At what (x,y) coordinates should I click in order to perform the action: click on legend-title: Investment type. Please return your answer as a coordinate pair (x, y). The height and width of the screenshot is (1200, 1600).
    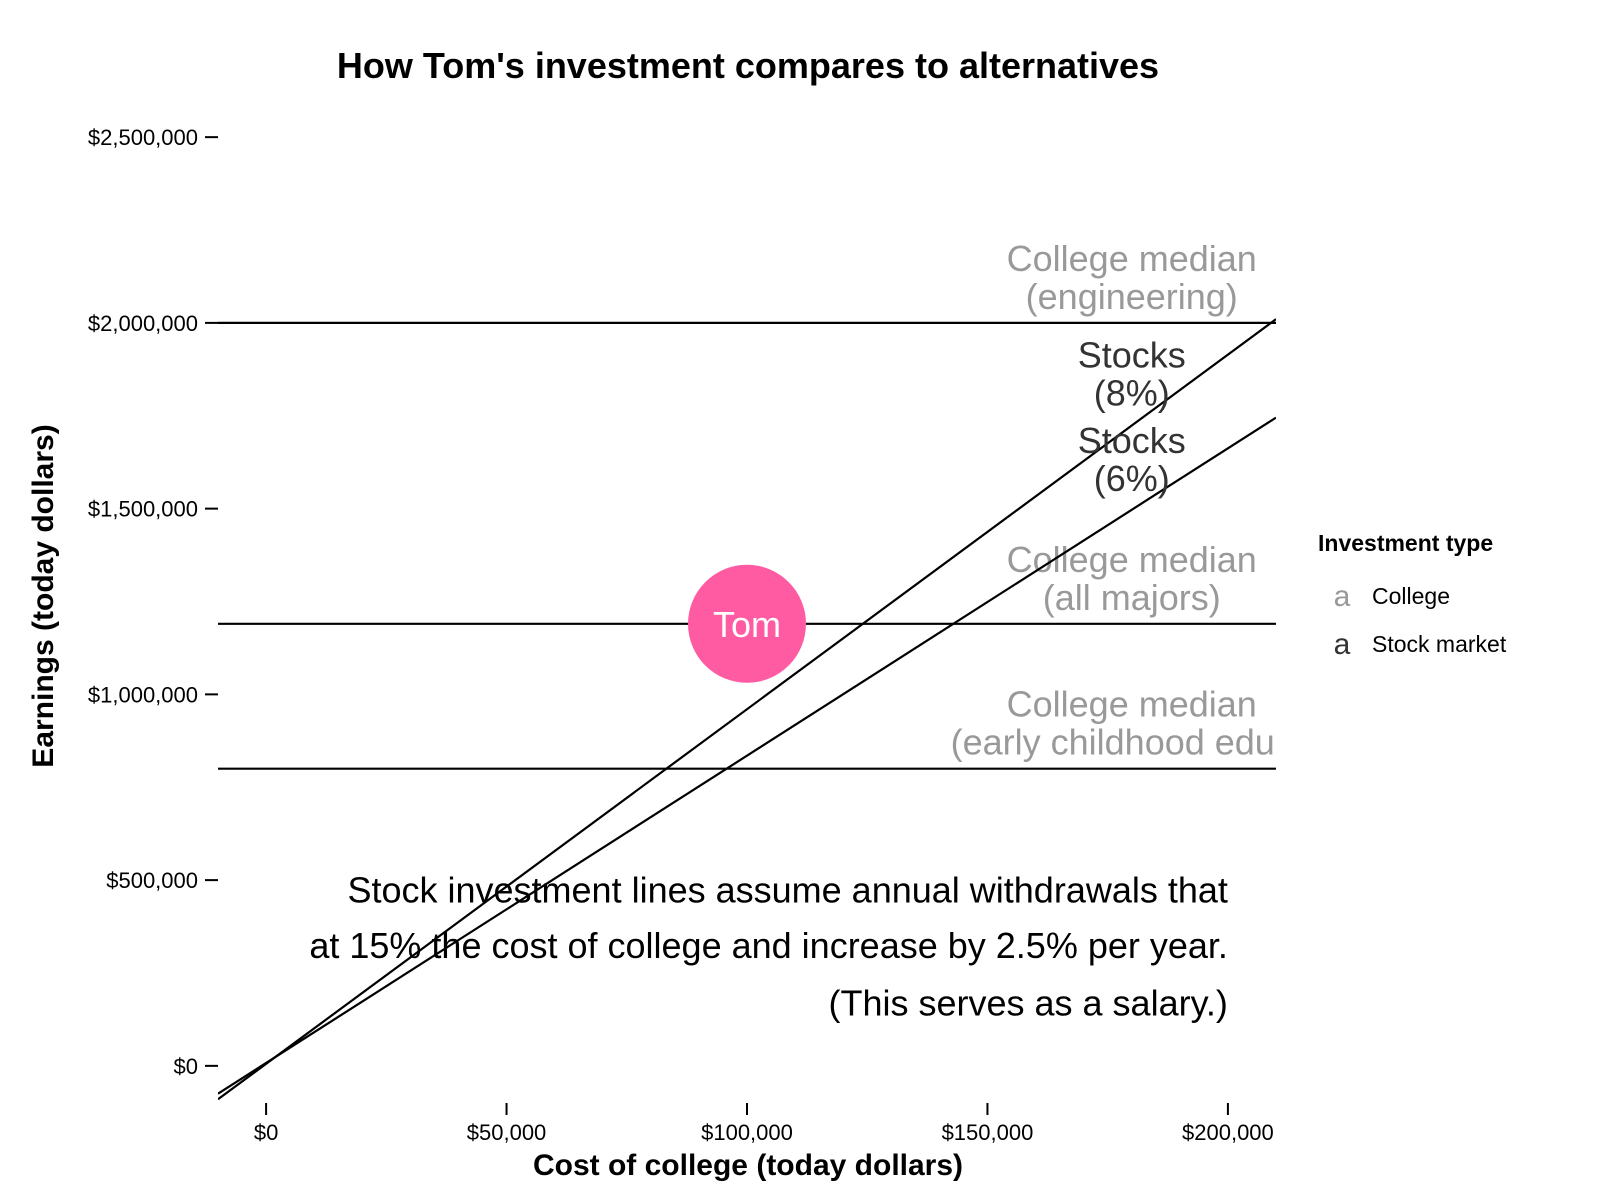
    Looking at the image, I should click on (1405, 543).